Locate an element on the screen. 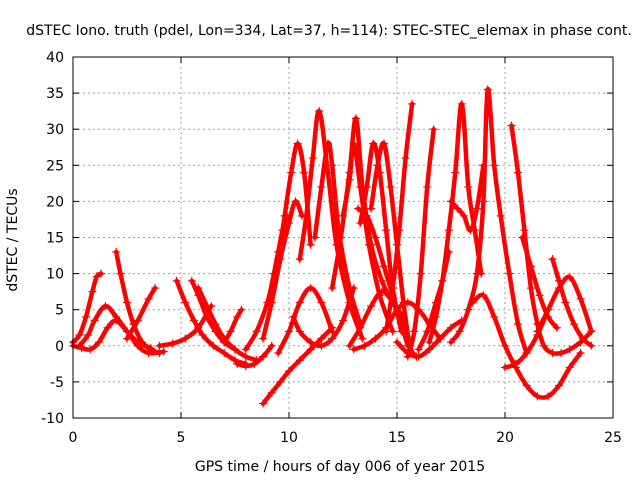 This screenshot has width=640, height=480. y-tick-label: 25 is located at coordinates (55, 166).